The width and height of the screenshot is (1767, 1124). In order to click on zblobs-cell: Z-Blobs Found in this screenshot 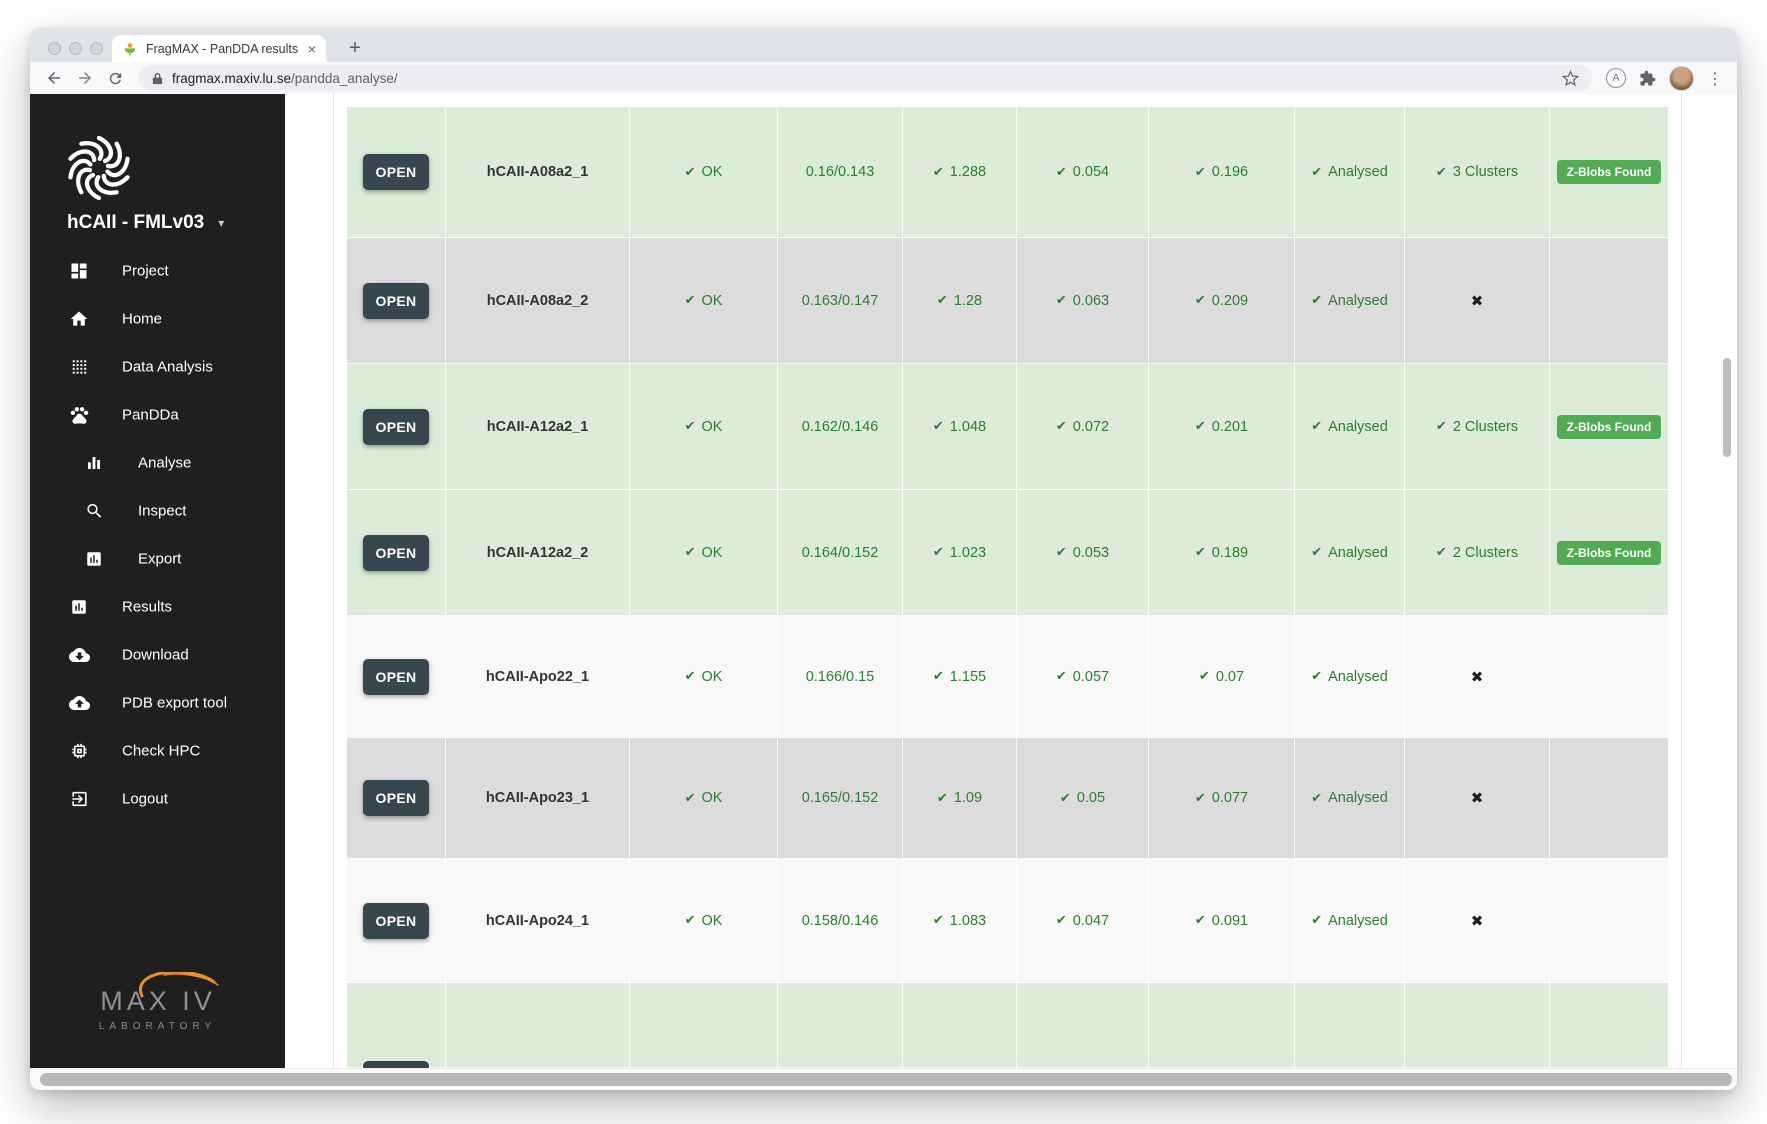, I will do `click(1609, 553)`.